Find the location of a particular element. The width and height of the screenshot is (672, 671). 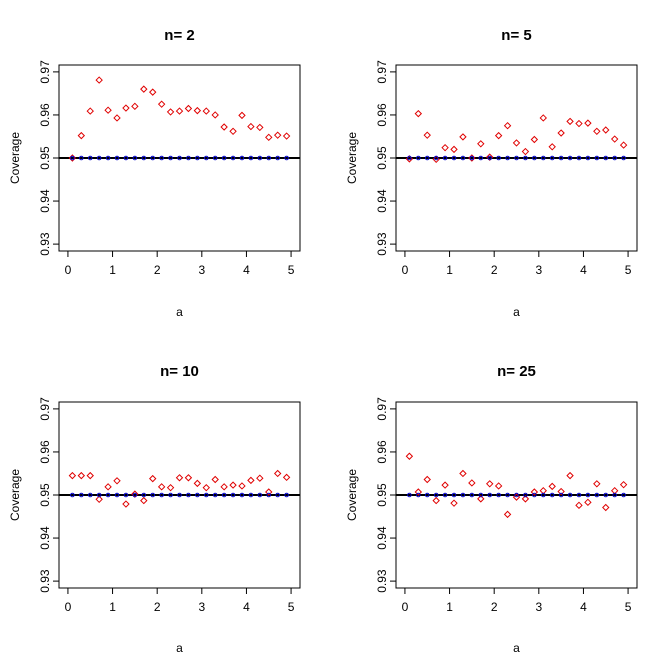

chart-title: n= 5 is located at coordinates (516, 35).